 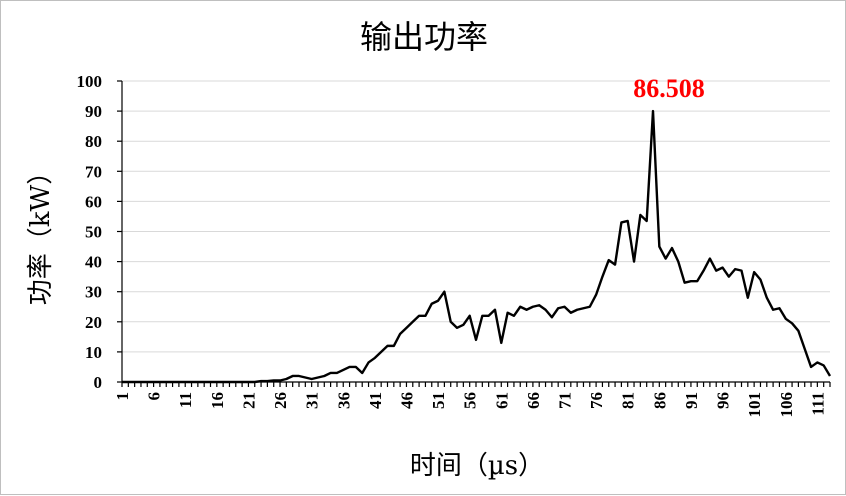 I want to click on x-tick-label: 46, so click(x=406, y=400).